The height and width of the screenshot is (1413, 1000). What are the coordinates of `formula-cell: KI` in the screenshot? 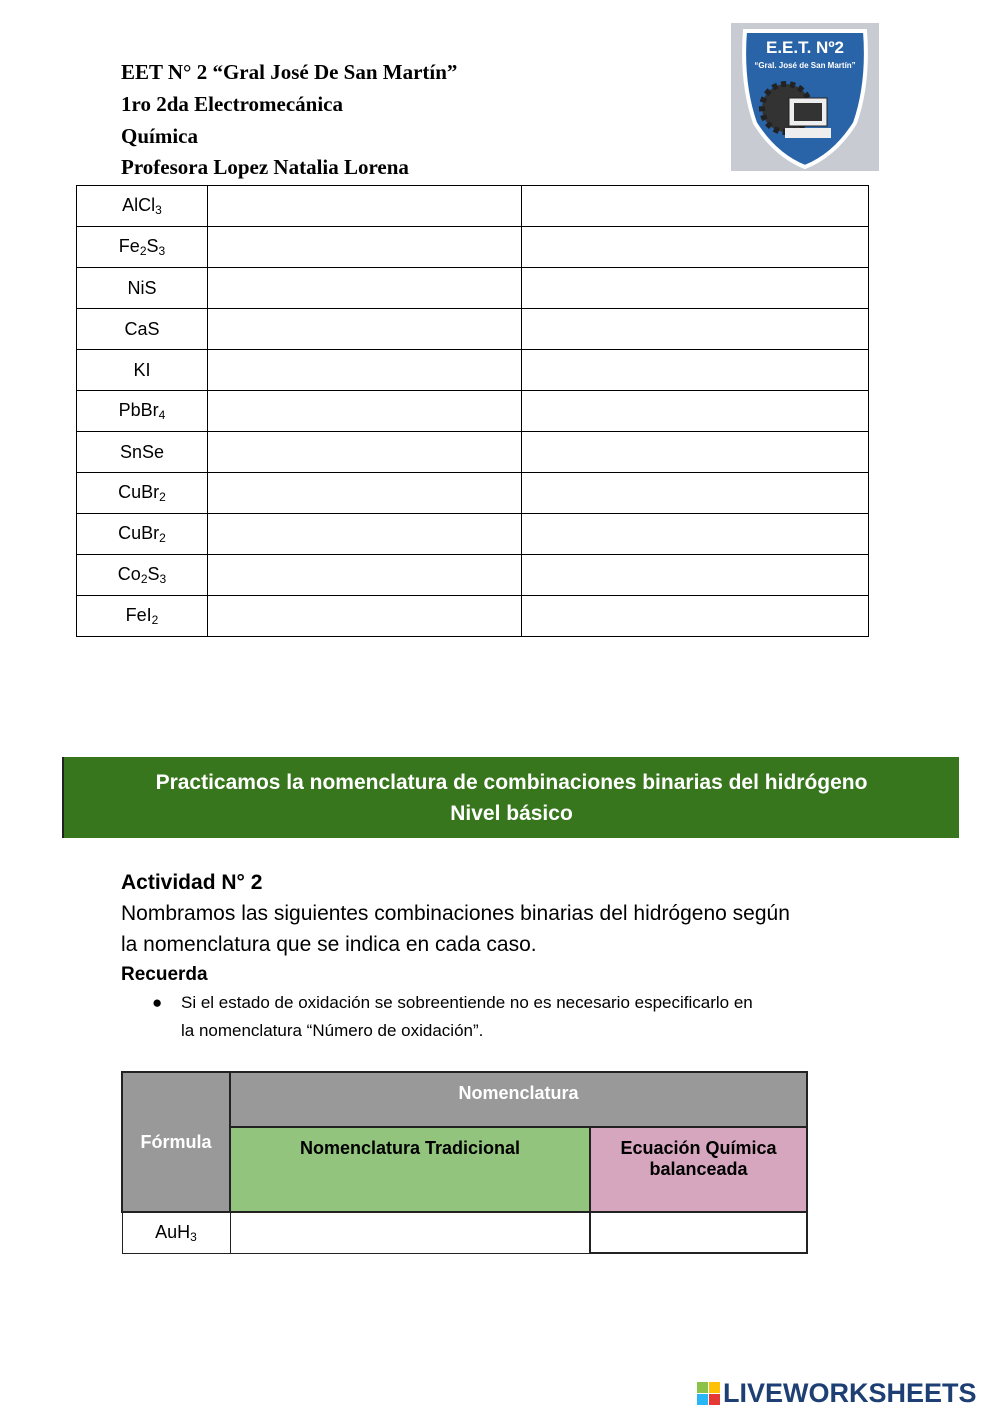 It's located at (142, 370).